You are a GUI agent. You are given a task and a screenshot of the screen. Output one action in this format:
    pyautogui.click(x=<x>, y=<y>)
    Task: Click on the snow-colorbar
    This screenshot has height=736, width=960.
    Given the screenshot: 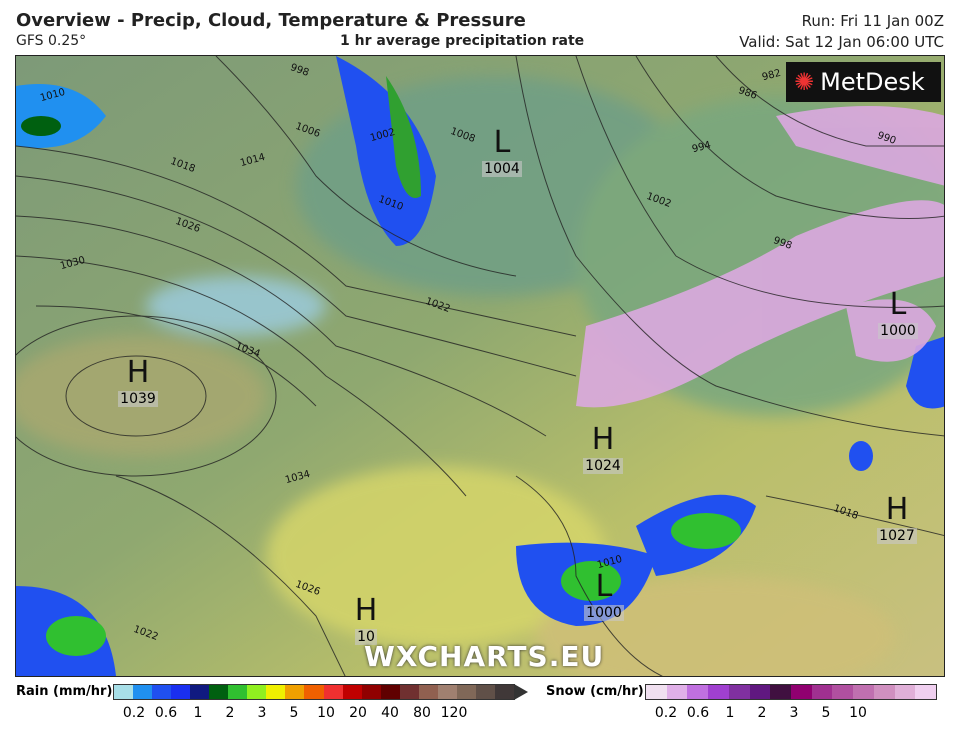 What is the action you would take?
    pyautogui.click(x=791, y=692)
    